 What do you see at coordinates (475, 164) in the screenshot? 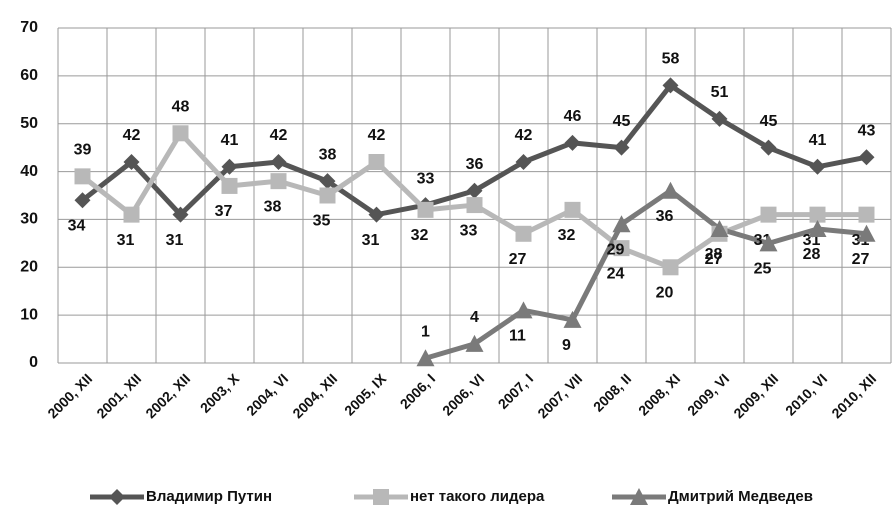
I see `data-label: 36` at bounding box center [475, 164].